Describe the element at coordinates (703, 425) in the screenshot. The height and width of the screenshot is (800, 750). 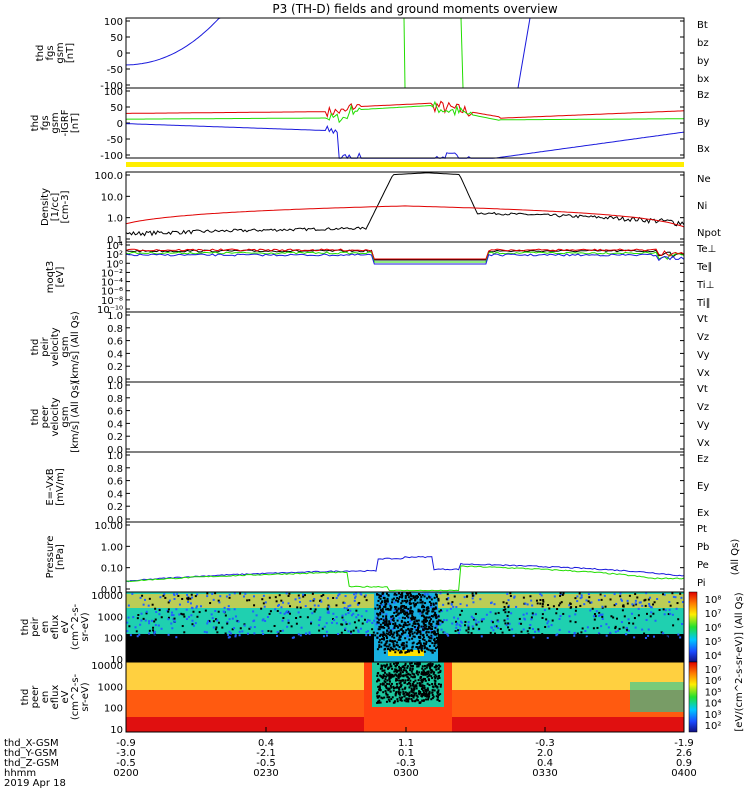
I see `legend-vy: Vy` at that location.